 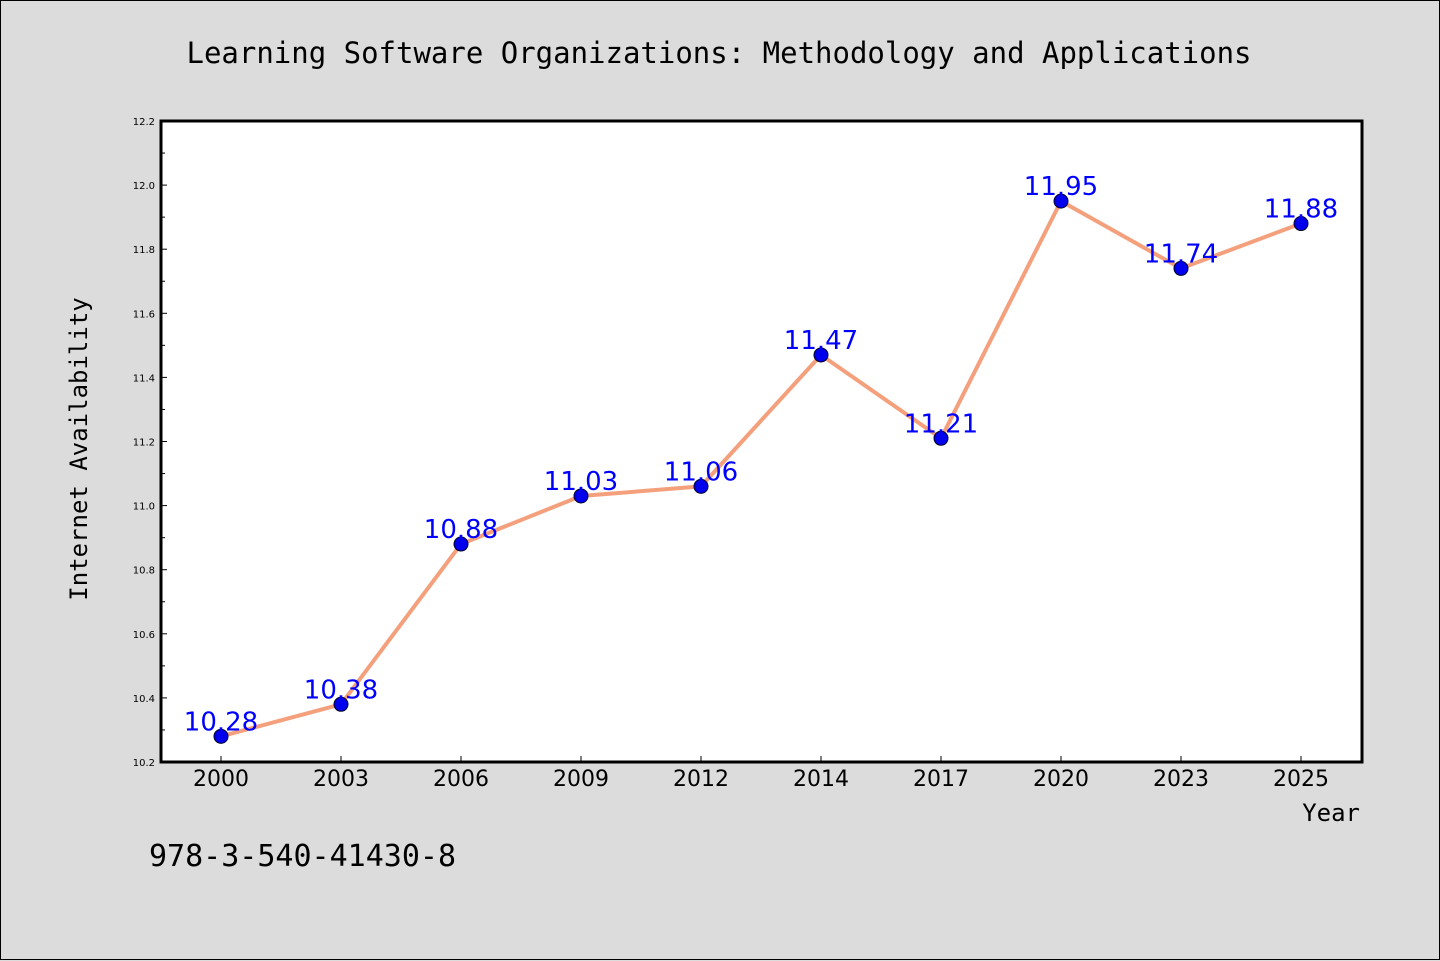 What do you see at coordinates (1181, 779) in the screenshot?
I see `x-tick-label: 2023` at bounding box center [1181, 779].